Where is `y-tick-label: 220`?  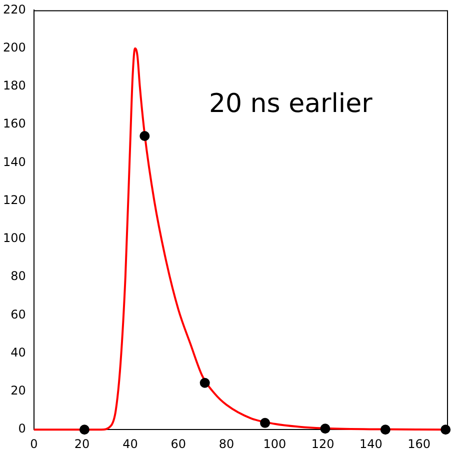 y-tick-label: 220 is located at coordinates (14, 9).